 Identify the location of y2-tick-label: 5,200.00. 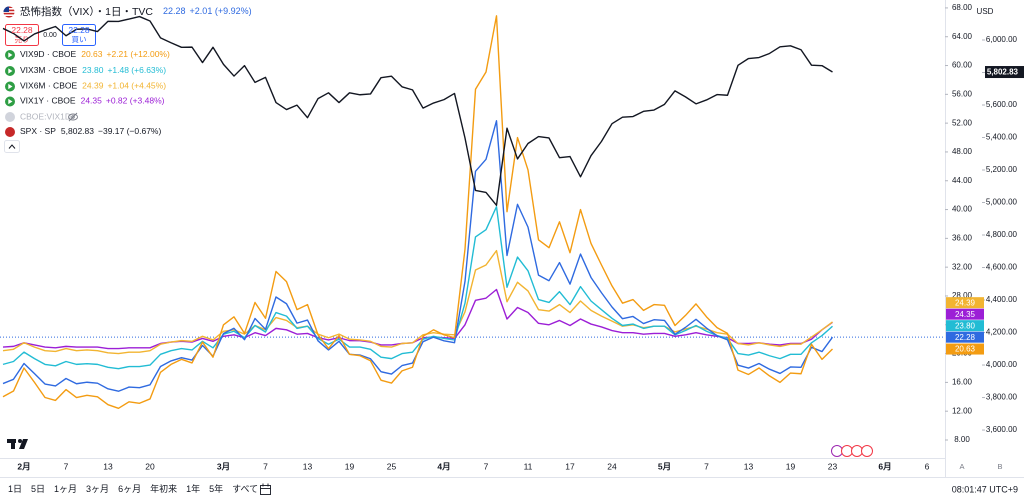
(1002, 169).